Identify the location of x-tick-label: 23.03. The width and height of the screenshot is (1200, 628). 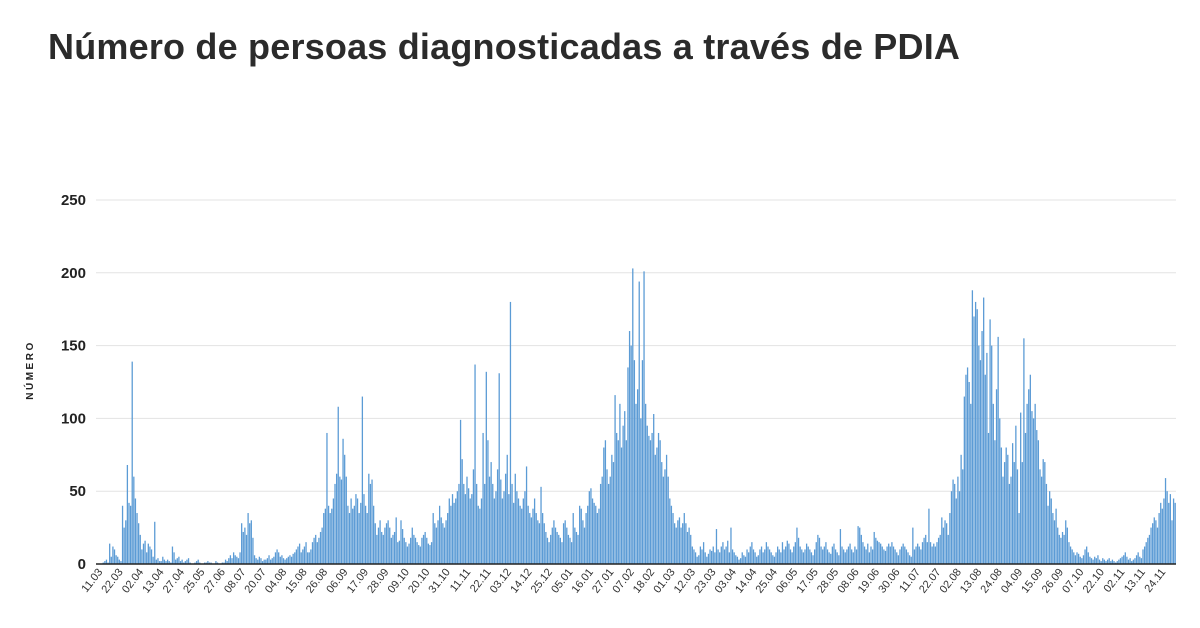
(705, 580).